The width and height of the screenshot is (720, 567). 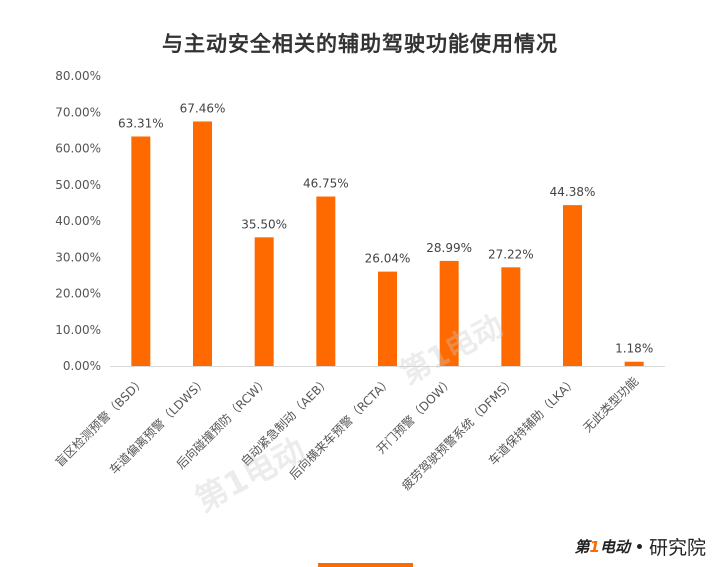 I want to click on y-tick-label: 40.00%, so click(x=78, y=221).